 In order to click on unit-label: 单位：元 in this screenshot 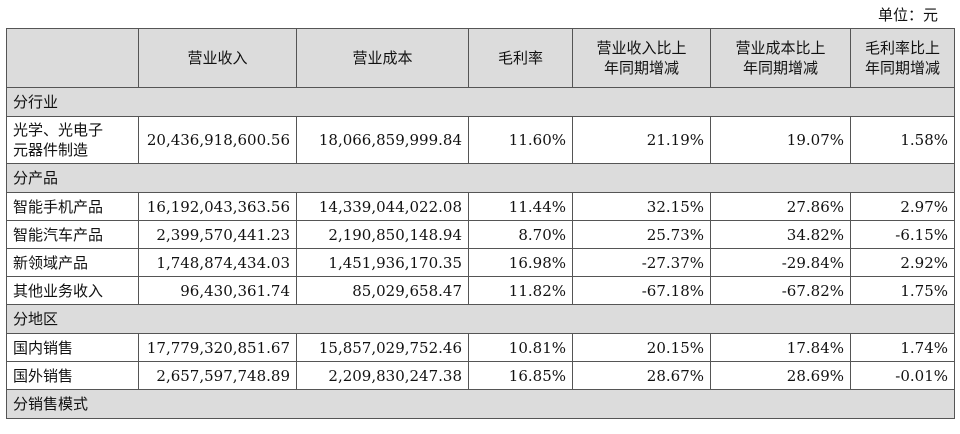, I will do `click(907, 15)`.